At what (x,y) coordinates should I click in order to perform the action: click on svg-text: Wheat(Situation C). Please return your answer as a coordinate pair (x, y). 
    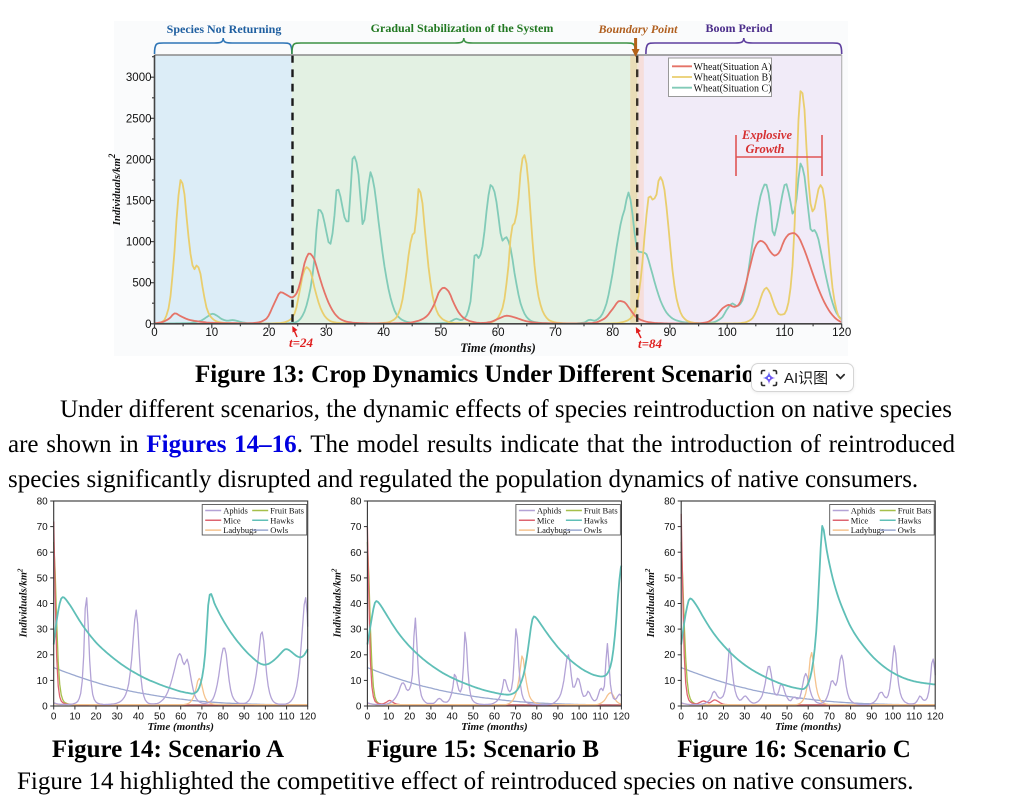
    Looking at the image, I should click on (733, 88).